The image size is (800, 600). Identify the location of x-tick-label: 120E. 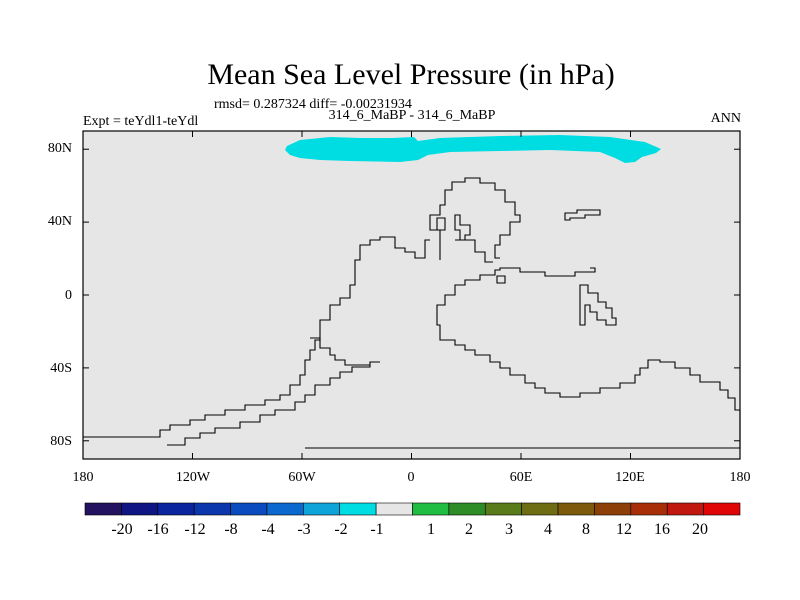
(630, 477).